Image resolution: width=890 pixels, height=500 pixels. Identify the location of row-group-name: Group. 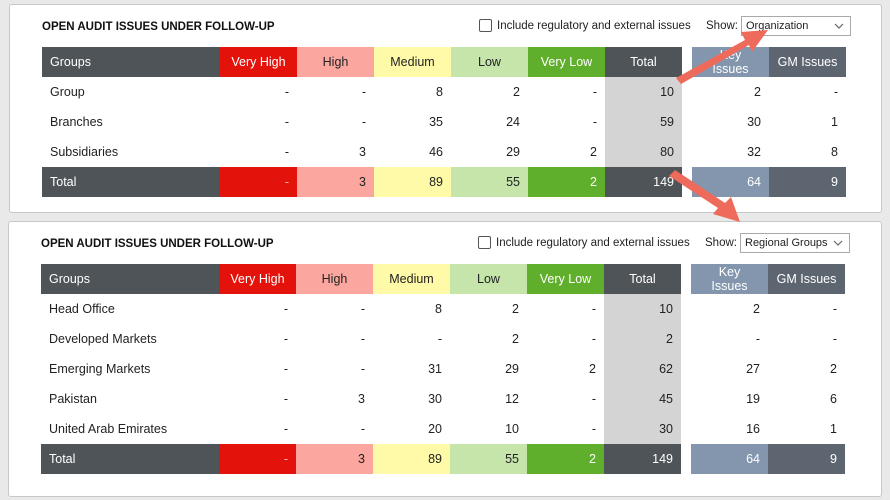
(67, 92).